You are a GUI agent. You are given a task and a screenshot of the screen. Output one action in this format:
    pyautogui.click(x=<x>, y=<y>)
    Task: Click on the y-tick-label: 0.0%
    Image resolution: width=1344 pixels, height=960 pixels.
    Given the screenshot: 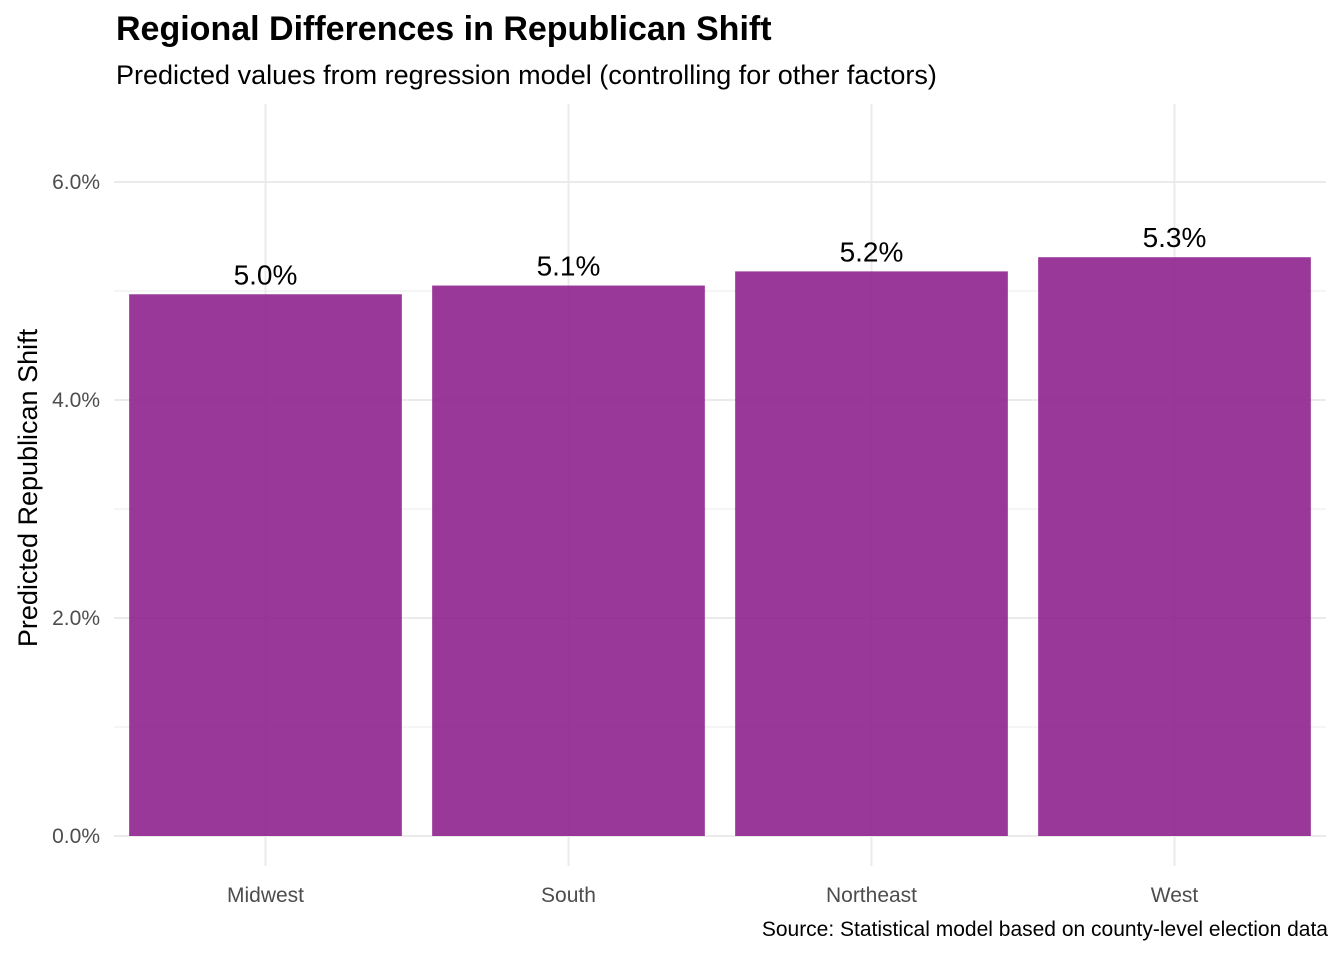 What is the action you would take?
    pyautogui.click(x=76, y=836)
    